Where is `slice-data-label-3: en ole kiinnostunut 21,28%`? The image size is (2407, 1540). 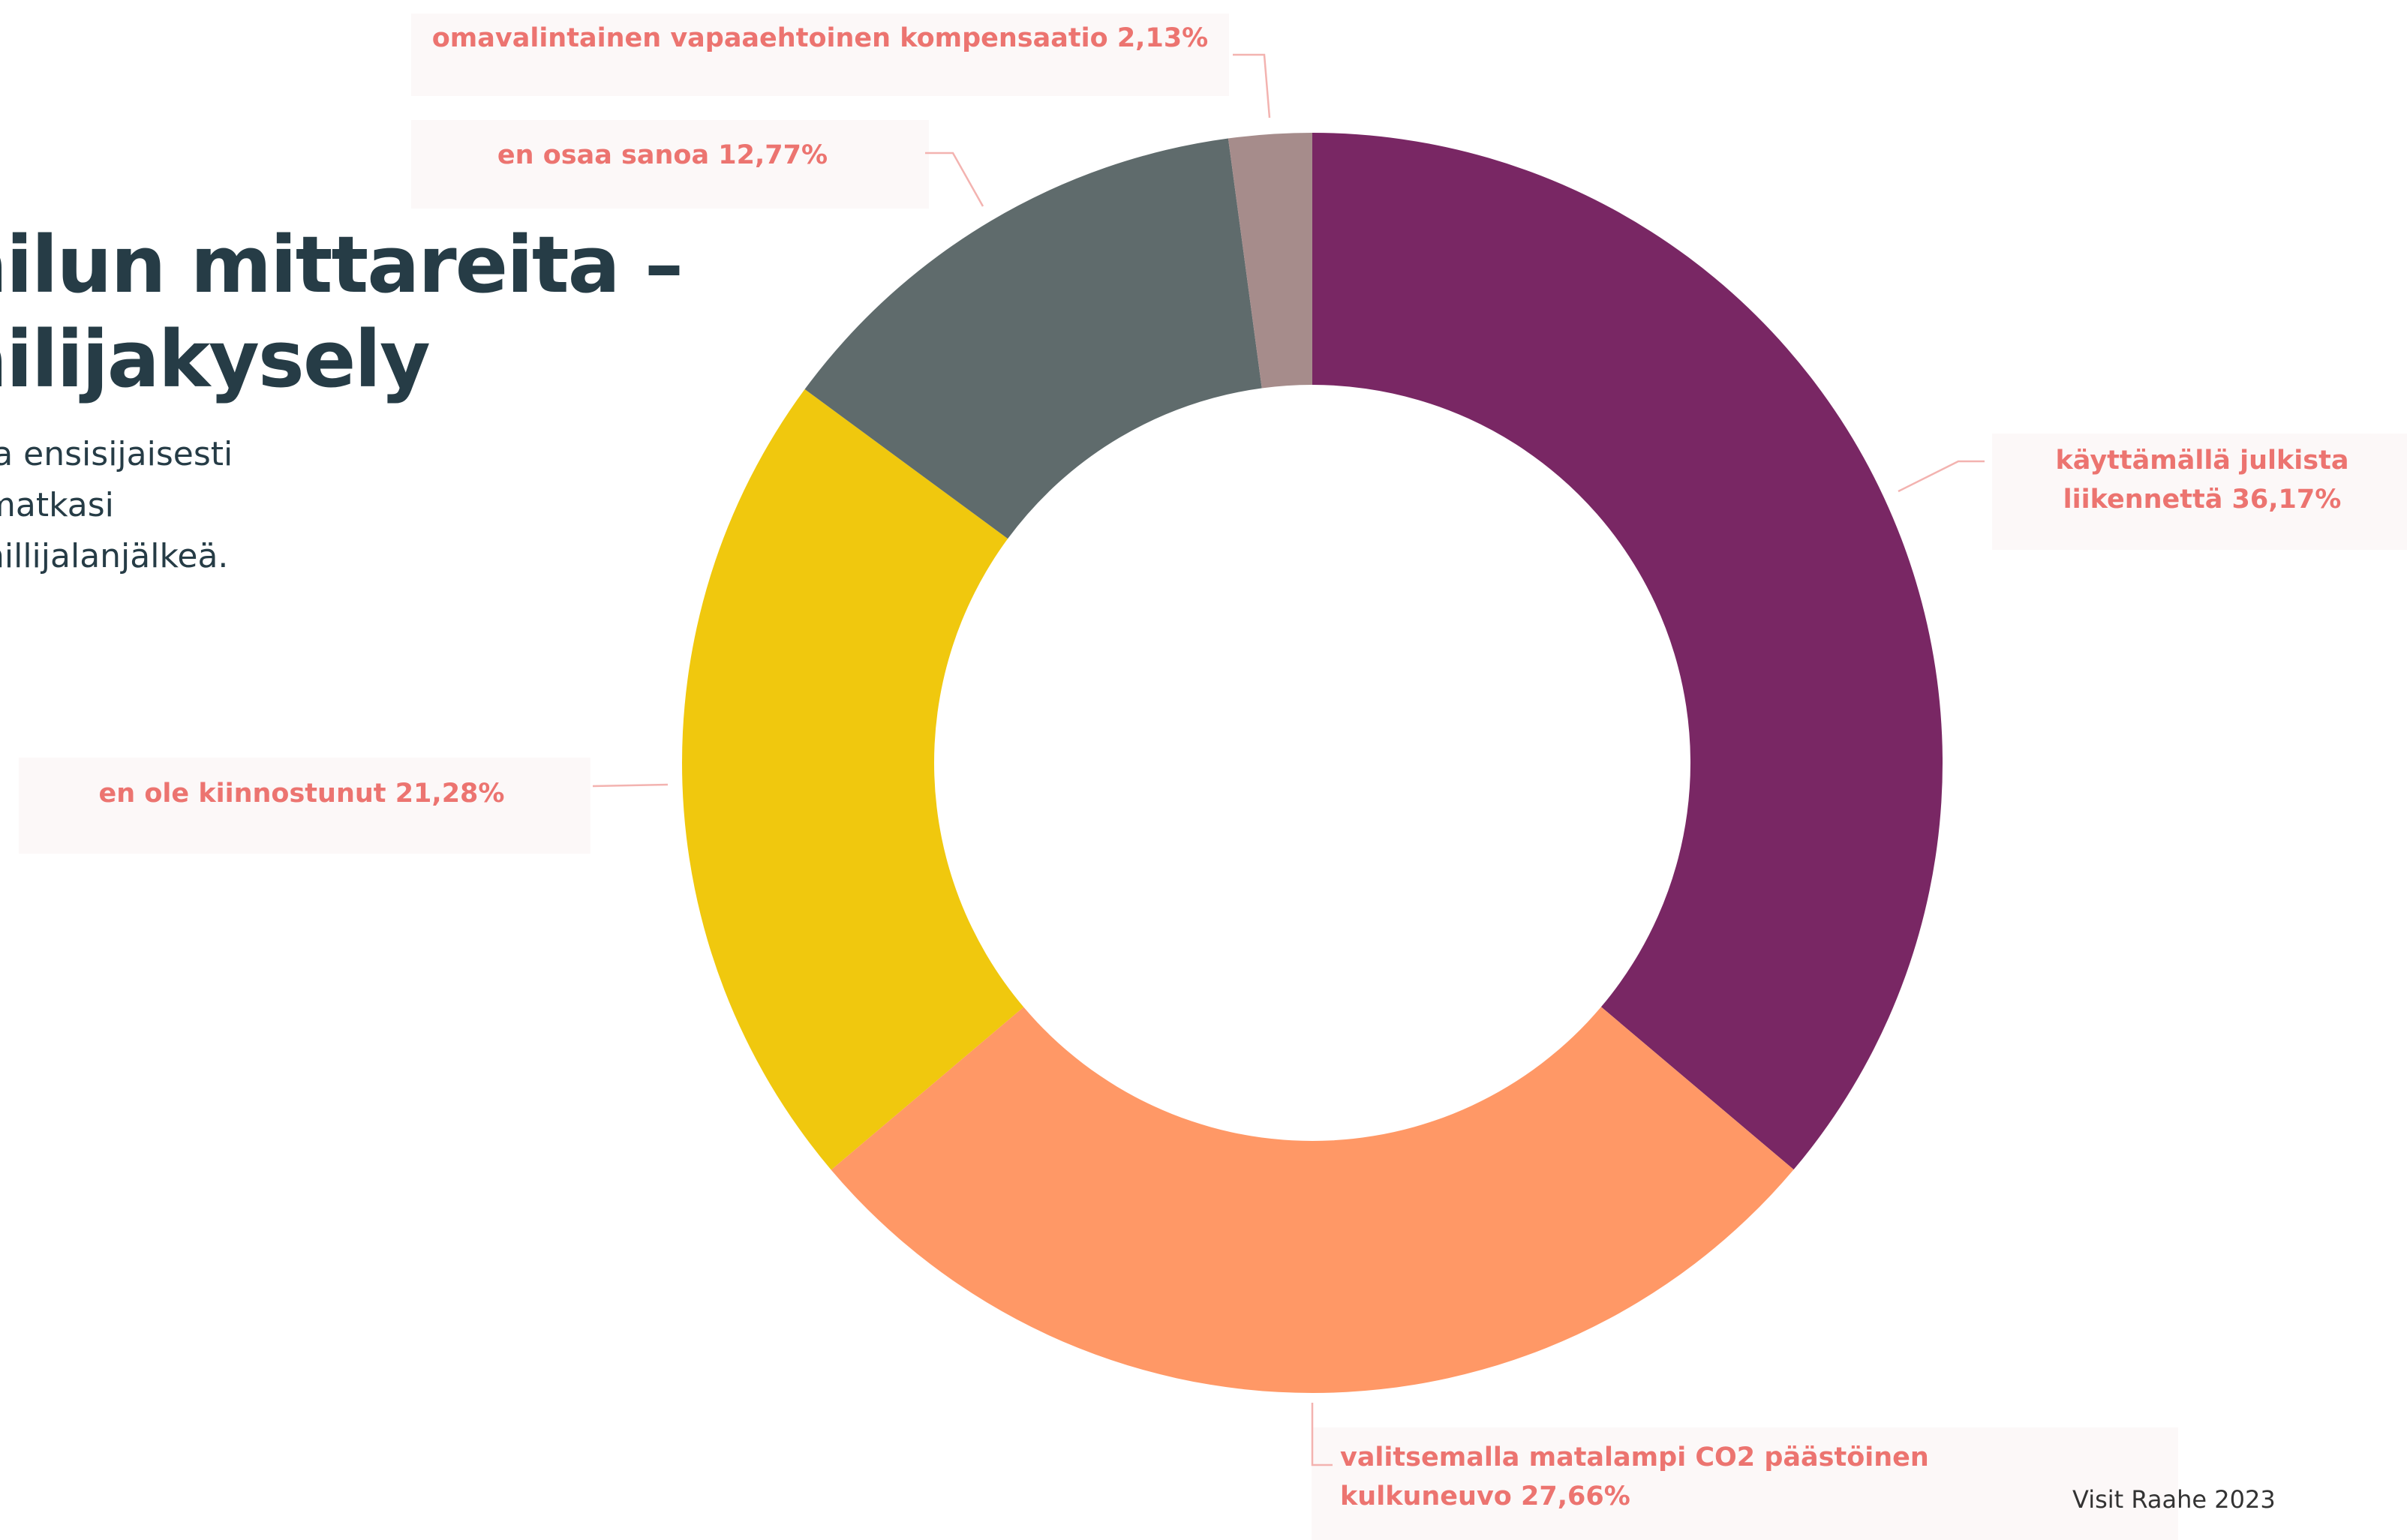
slice-data-label-3: en ole kiinnostunut 21,28% is located at coordinates (302, 794).